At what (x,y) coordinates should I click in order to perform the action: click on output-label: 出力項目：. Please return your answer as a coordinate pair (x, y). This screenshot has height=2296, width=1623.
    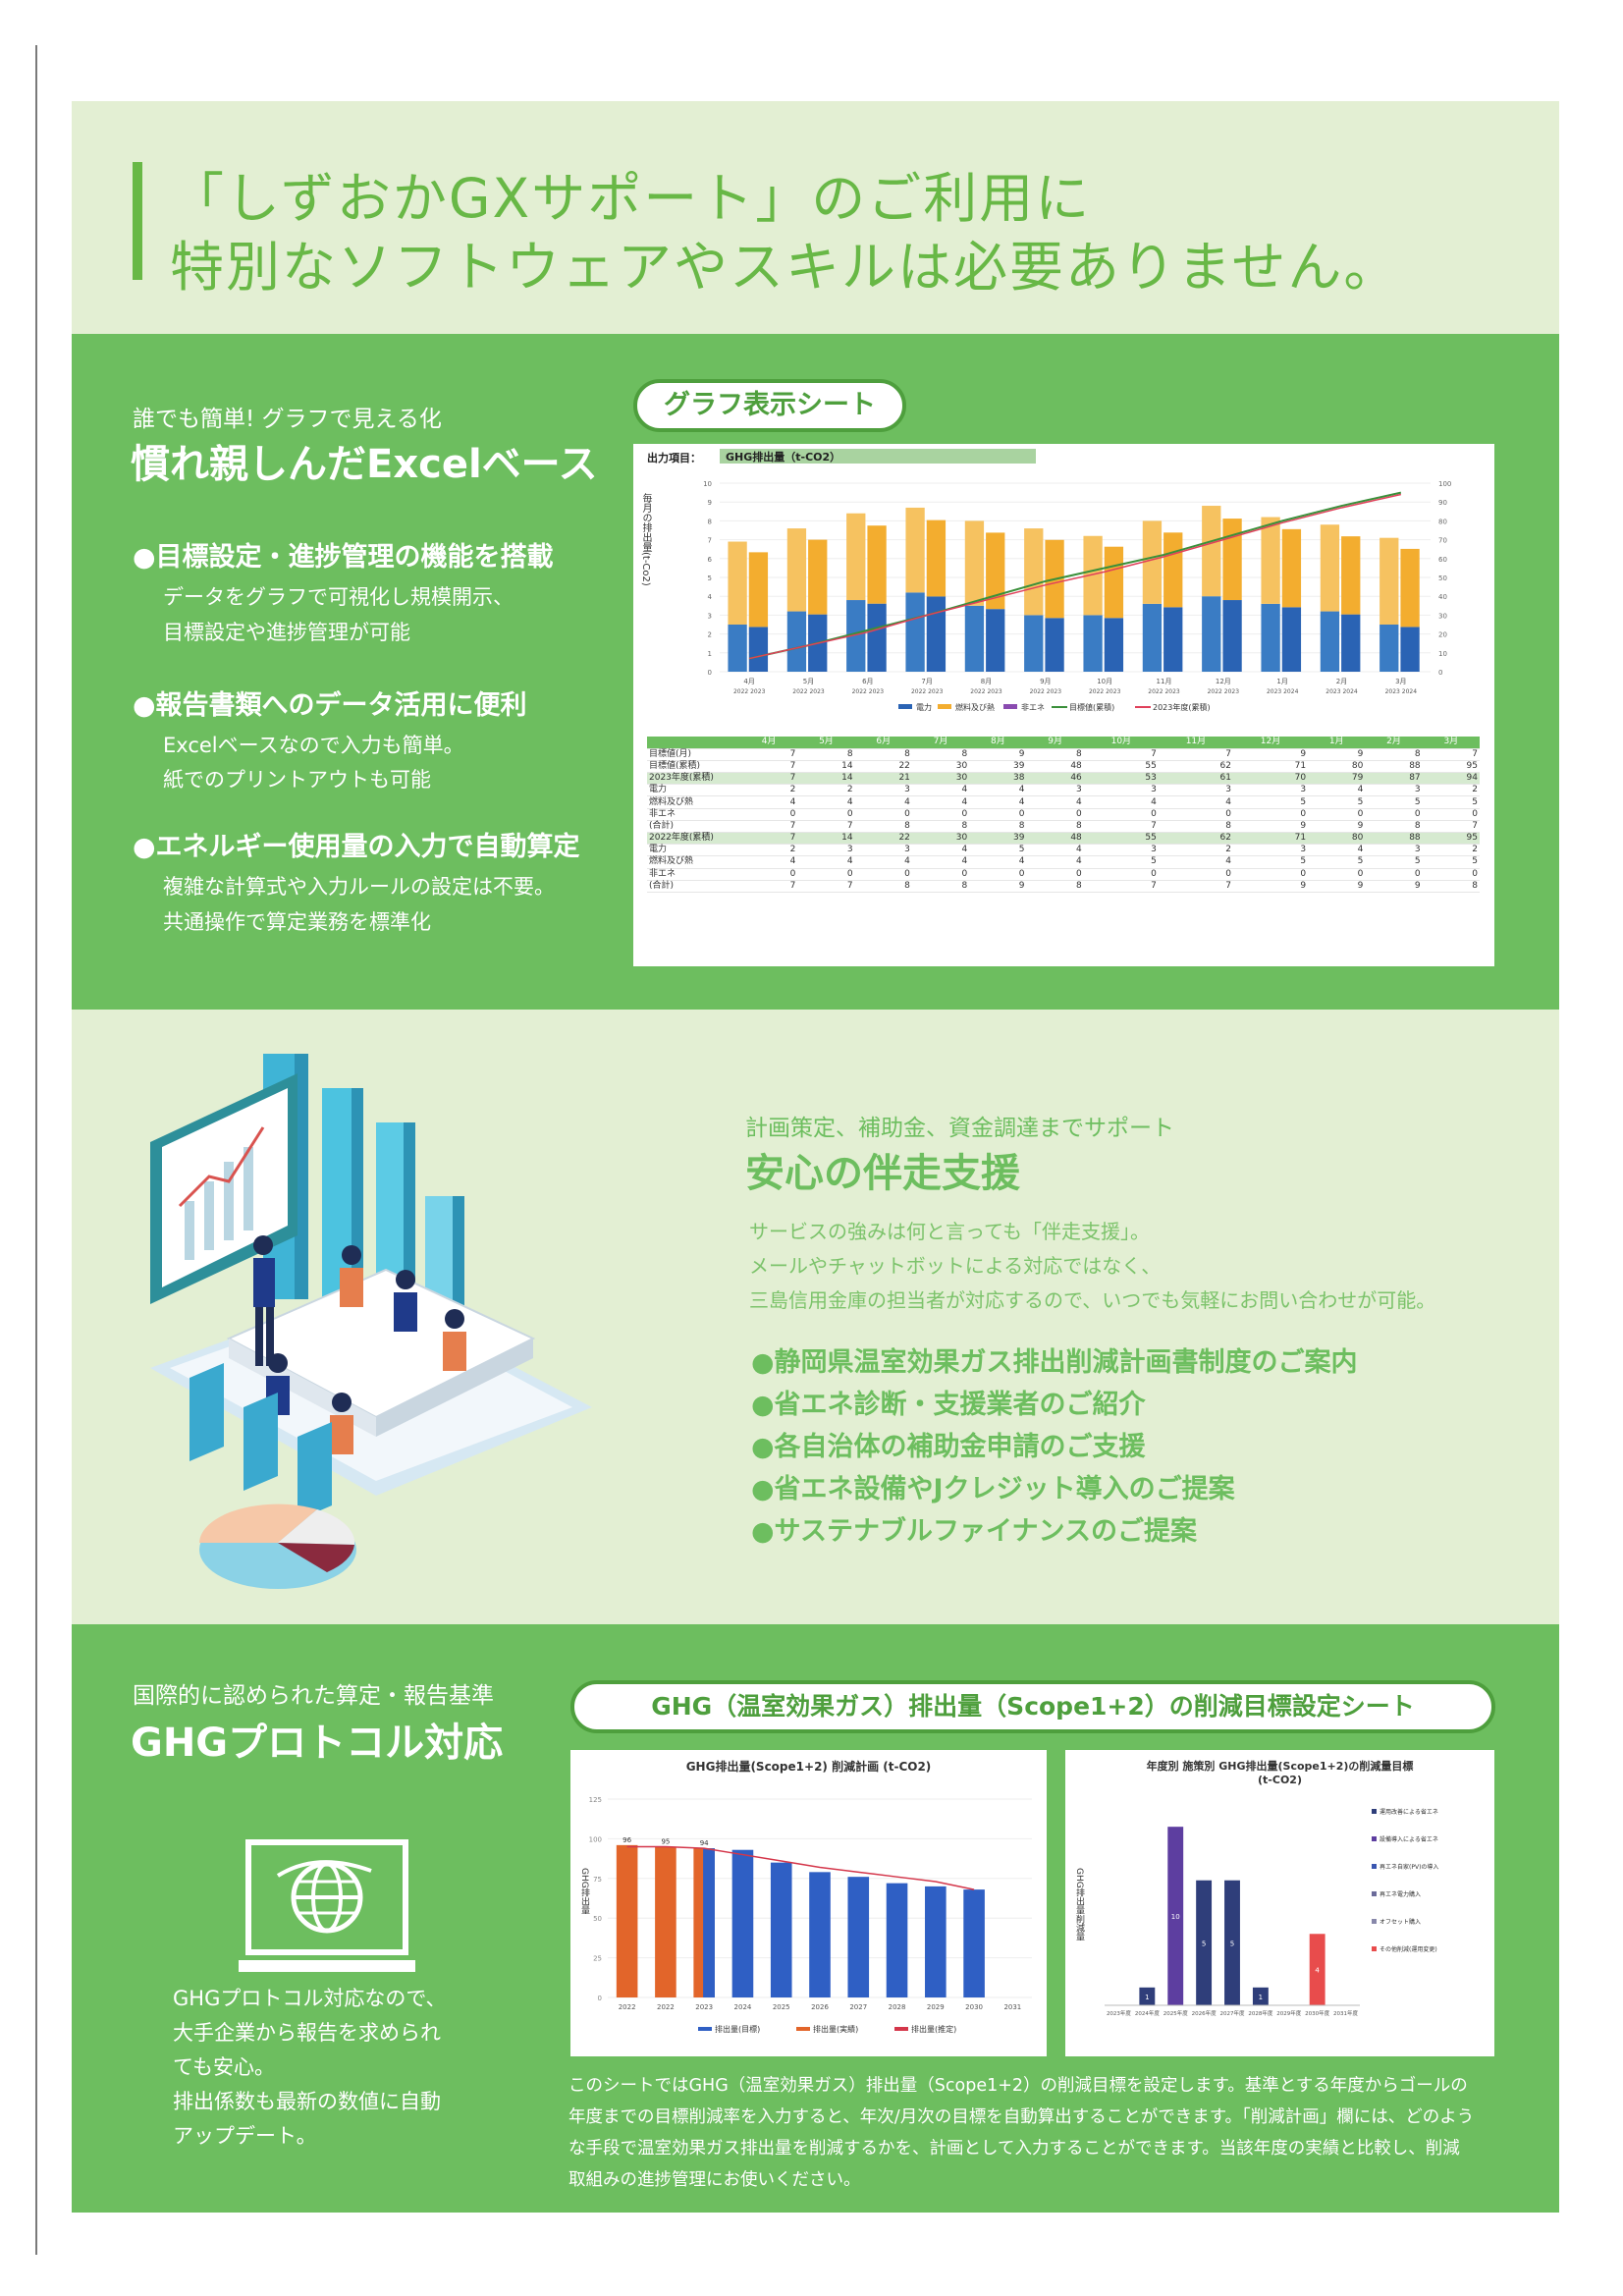
    Looking at the image, I should click on (674, 458).